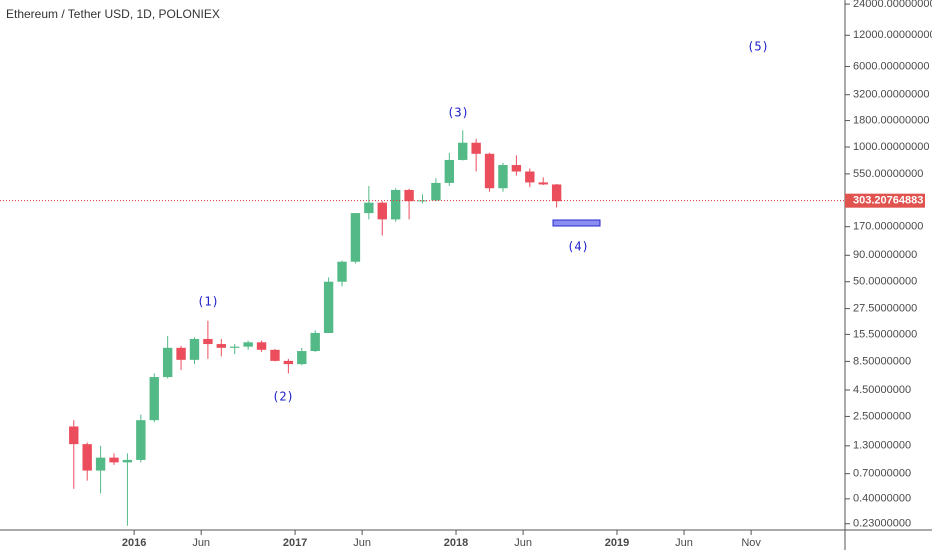 Image resolution: width=932 pixels, height=550 pixels. I want to click on target-box, so click(576, 223).